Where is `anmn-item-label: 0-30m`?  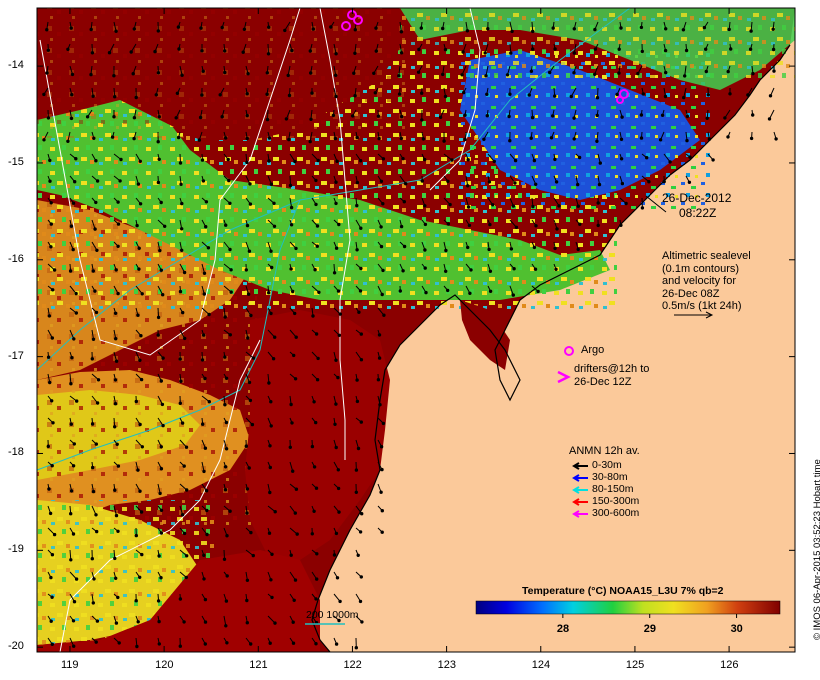 anmn-item-label: 0-30m is located at coordinates (607, 465).